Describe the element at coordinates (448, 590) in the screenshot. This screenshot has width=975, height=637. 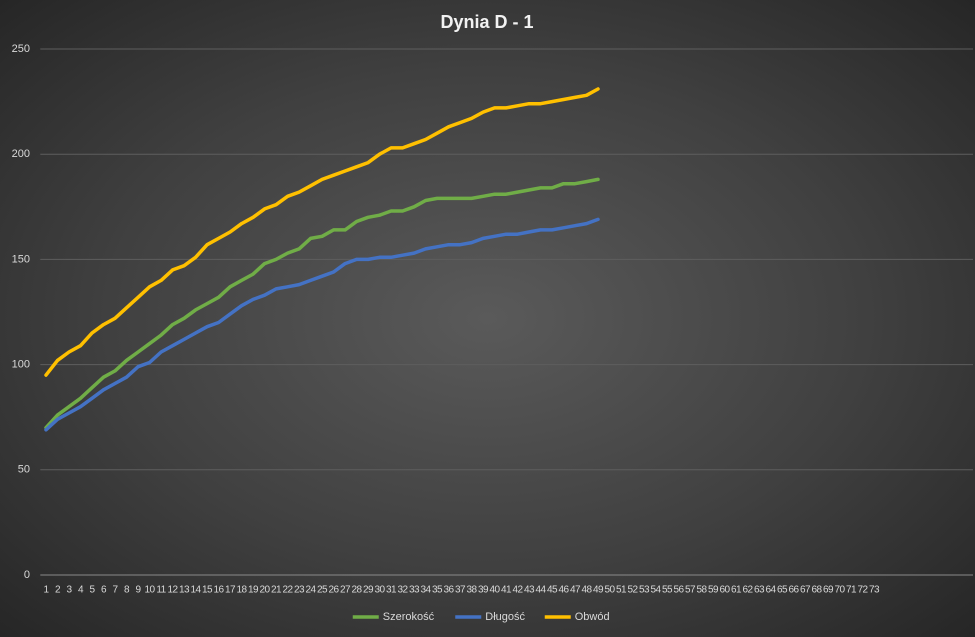
I see `x-tick-label: 36` at that location.